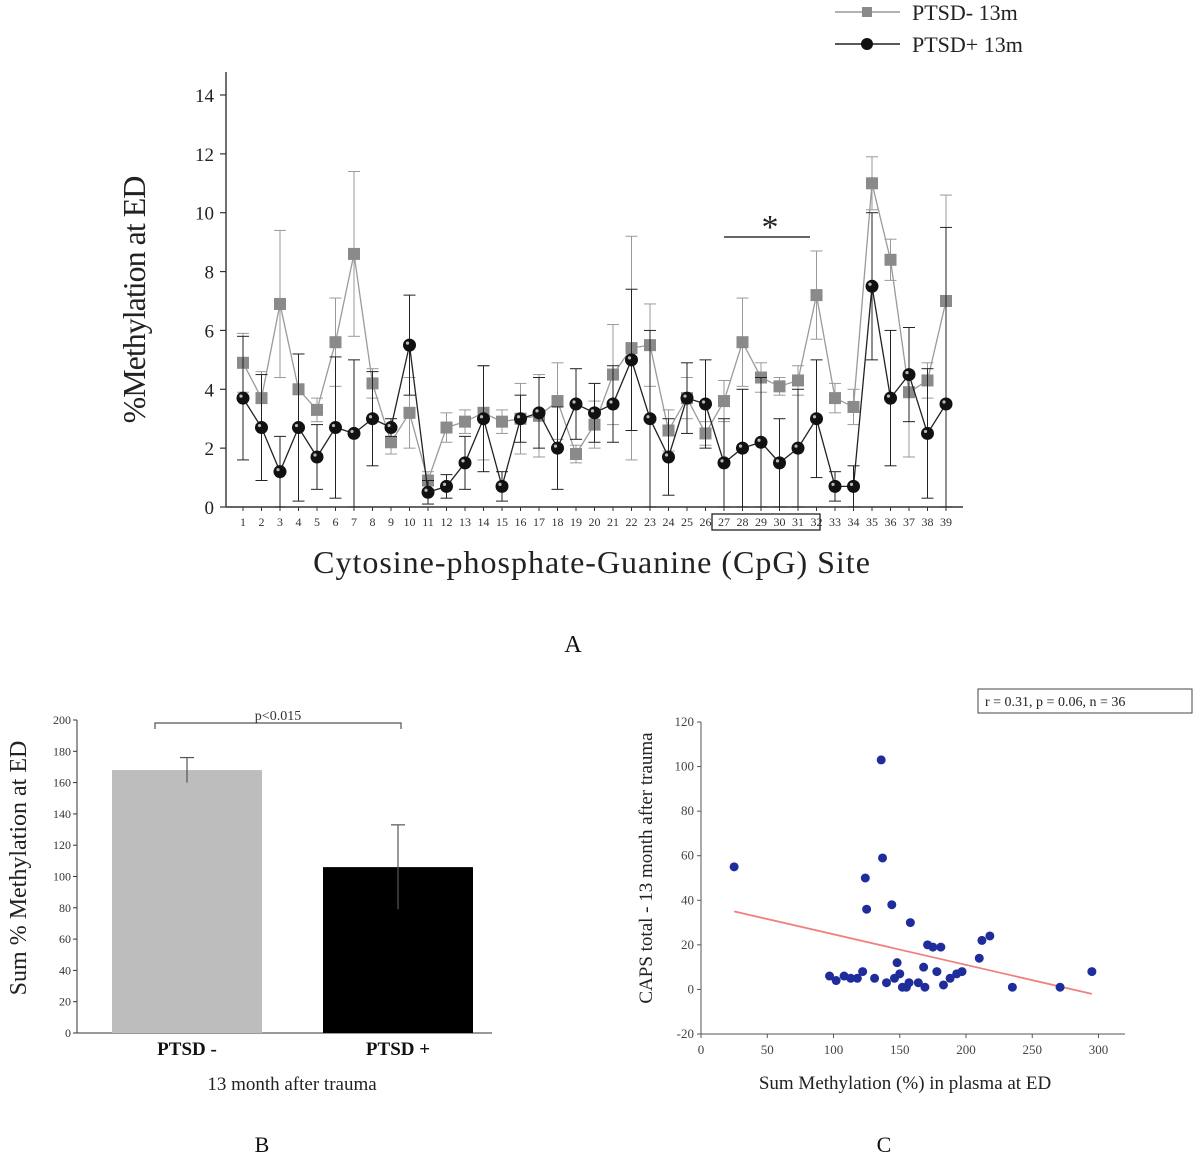  What do you see at coordinates (410, 522) in the screenshot?
I see `x-tick-label: 10` at bounding box center [410, 522].